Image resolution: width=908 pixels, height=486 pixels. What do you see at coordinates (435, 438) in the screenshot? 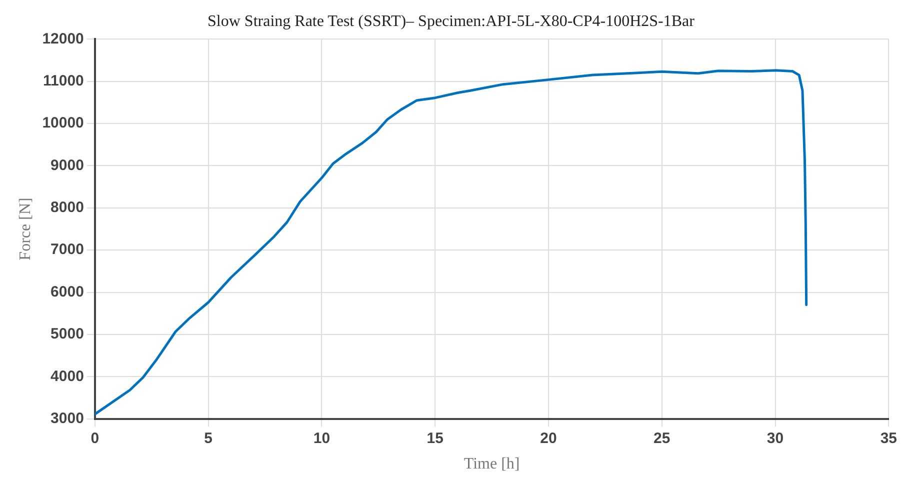
I see `x-tick-label: 15` at bounding box center [435, 438].